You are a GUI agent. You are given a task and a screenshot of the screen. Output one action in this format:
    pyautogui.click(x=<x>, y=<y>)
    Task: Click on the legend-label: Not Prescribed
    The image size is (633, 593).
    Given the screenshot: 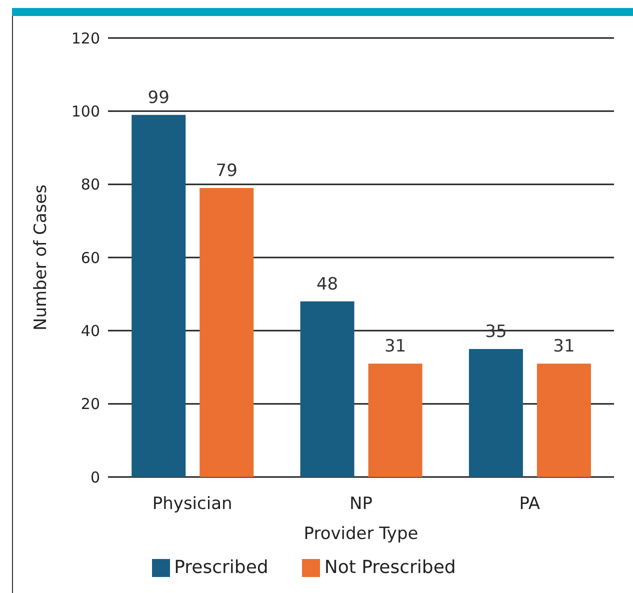 What is the action you would take?
    pyautogui.click(x=390, y=567)
    